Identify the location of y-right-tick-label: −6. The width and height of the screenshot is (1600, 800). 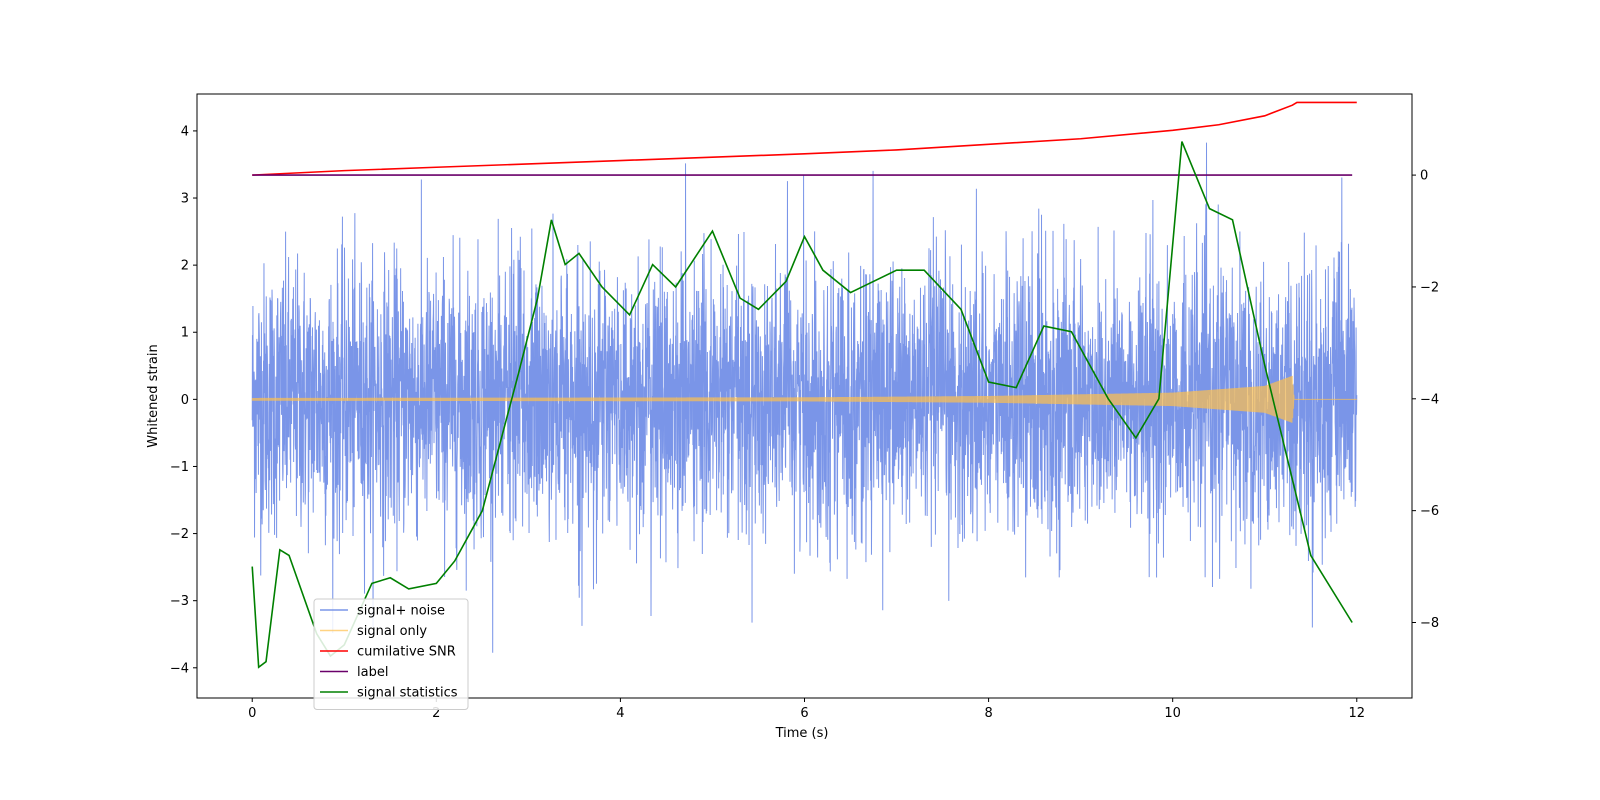
(1429, 511).